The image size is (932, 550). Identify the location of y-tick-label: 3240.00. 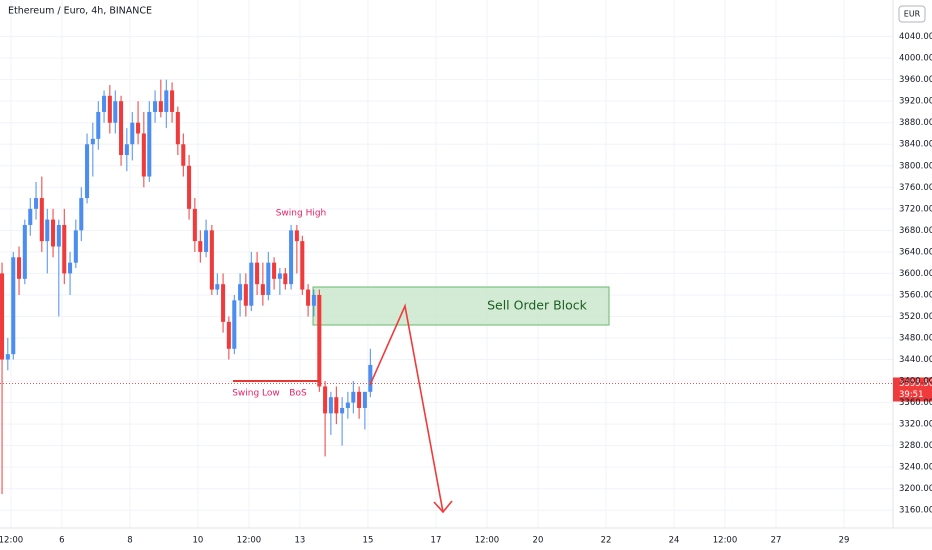
(915, 468).